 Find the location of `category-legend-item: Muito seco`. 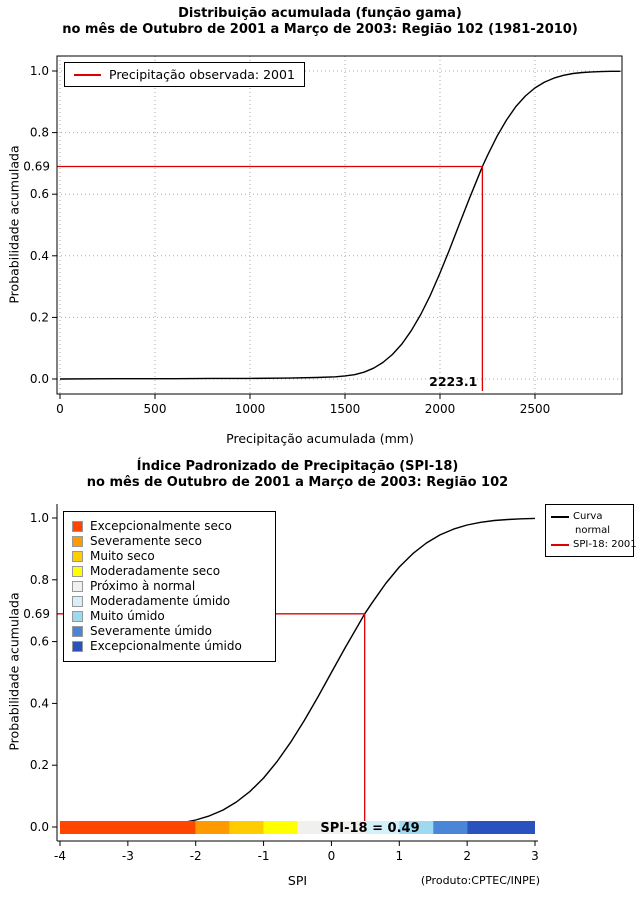

category-legend-item: Muito seco is located at coordinates (169, 556).